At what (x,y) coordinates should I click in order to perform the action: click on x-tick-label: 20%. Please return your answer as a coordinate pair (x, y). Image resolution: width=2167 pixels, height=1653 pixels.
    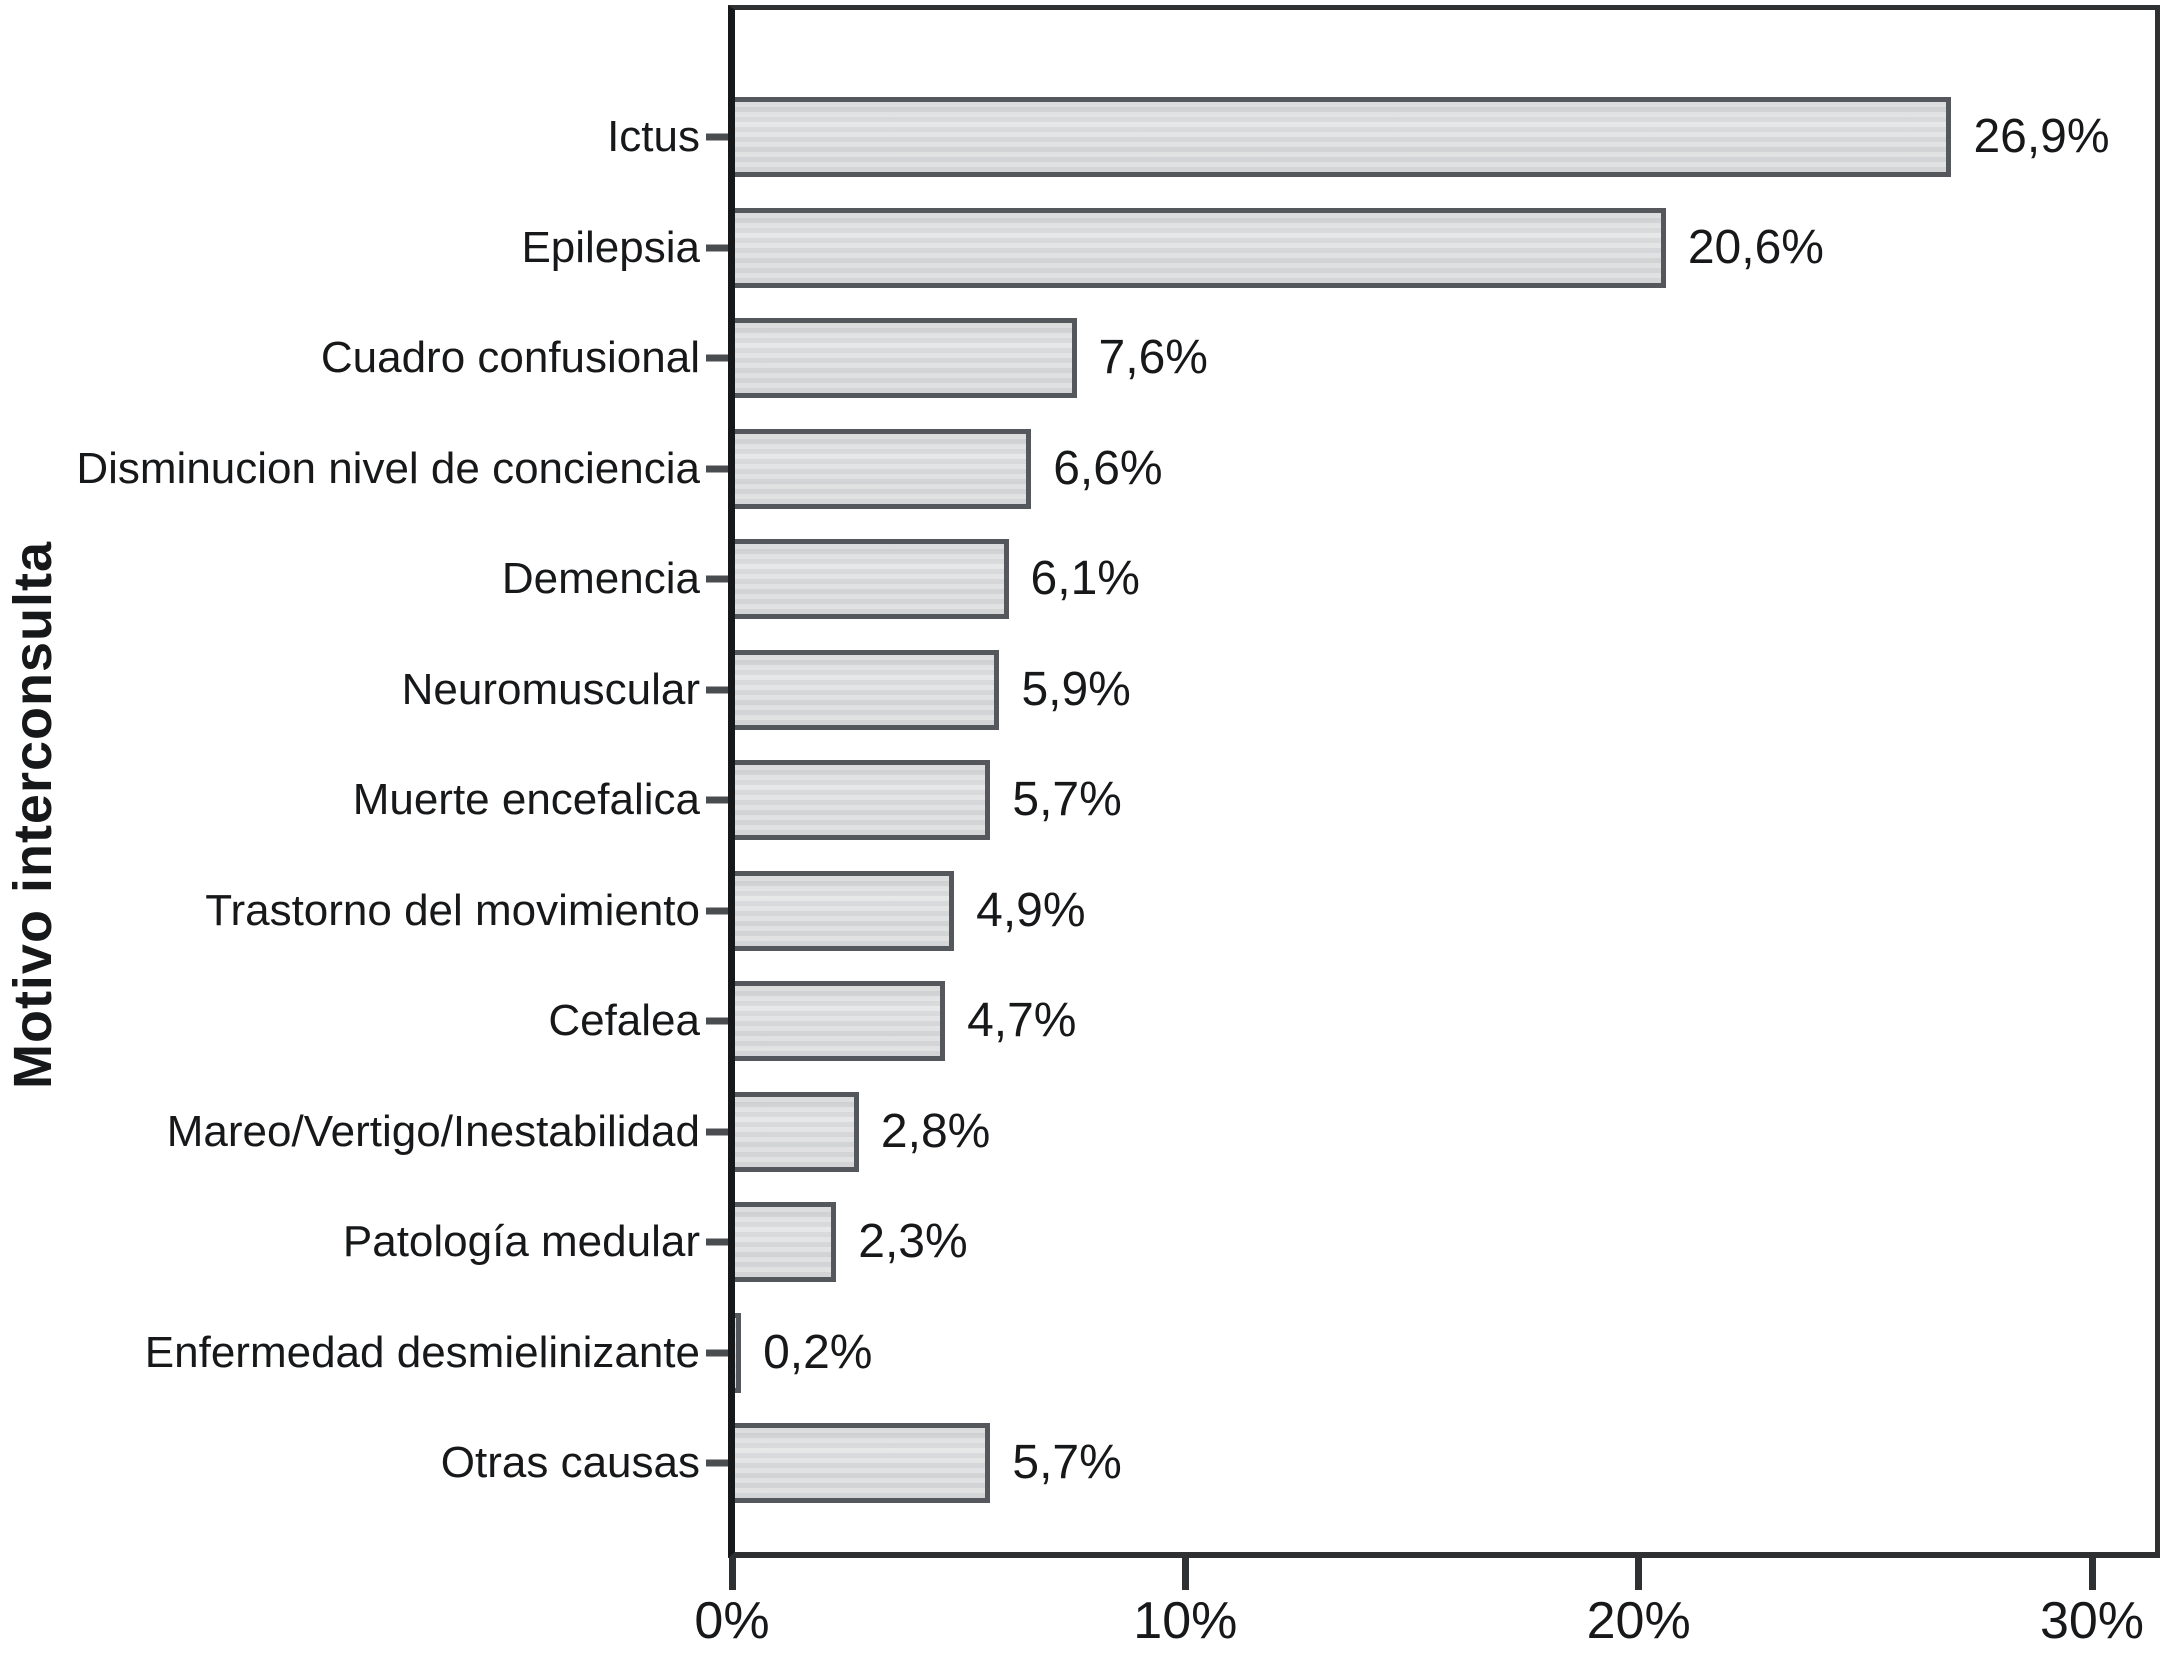
    Looking at the image, I should click on (1638, 1621).